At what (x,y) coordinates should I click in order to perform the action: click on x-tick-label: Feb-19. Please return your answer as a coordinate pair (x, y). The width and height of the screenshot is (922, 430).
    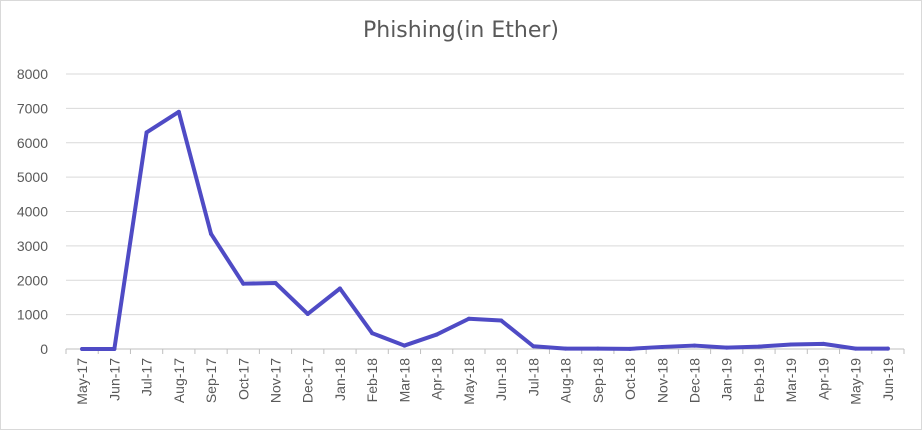
    Looking at the image, I should click on (759, 380).